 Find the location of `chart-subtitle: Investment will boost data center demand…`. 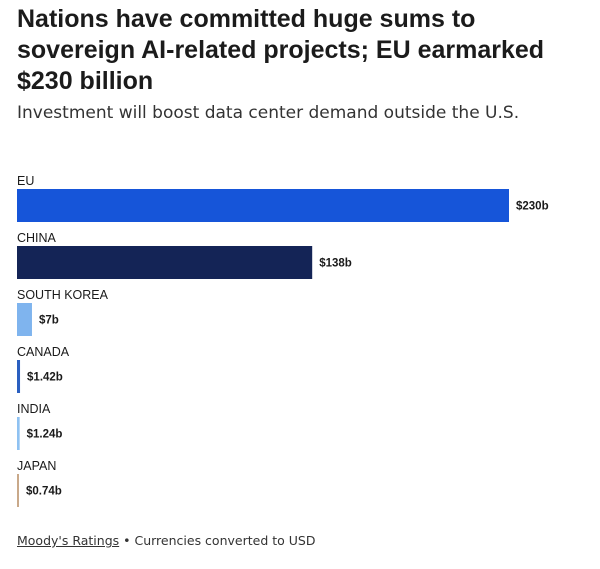

chart-subtitle: Investment will boost data center demand… is located at coordinates (268, 113).